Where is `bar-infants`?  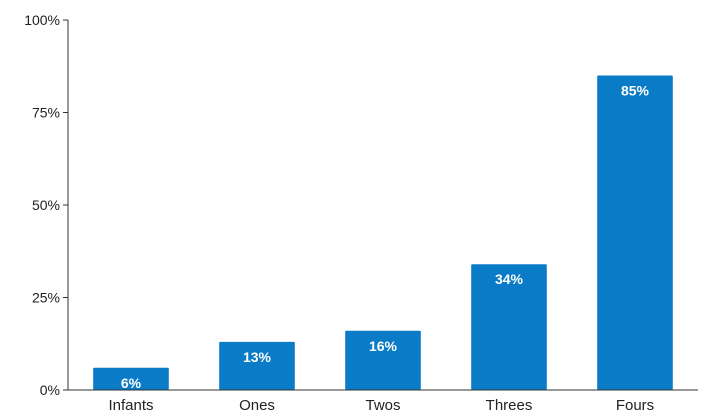 bar-infants is located at coordinates (131, 378).